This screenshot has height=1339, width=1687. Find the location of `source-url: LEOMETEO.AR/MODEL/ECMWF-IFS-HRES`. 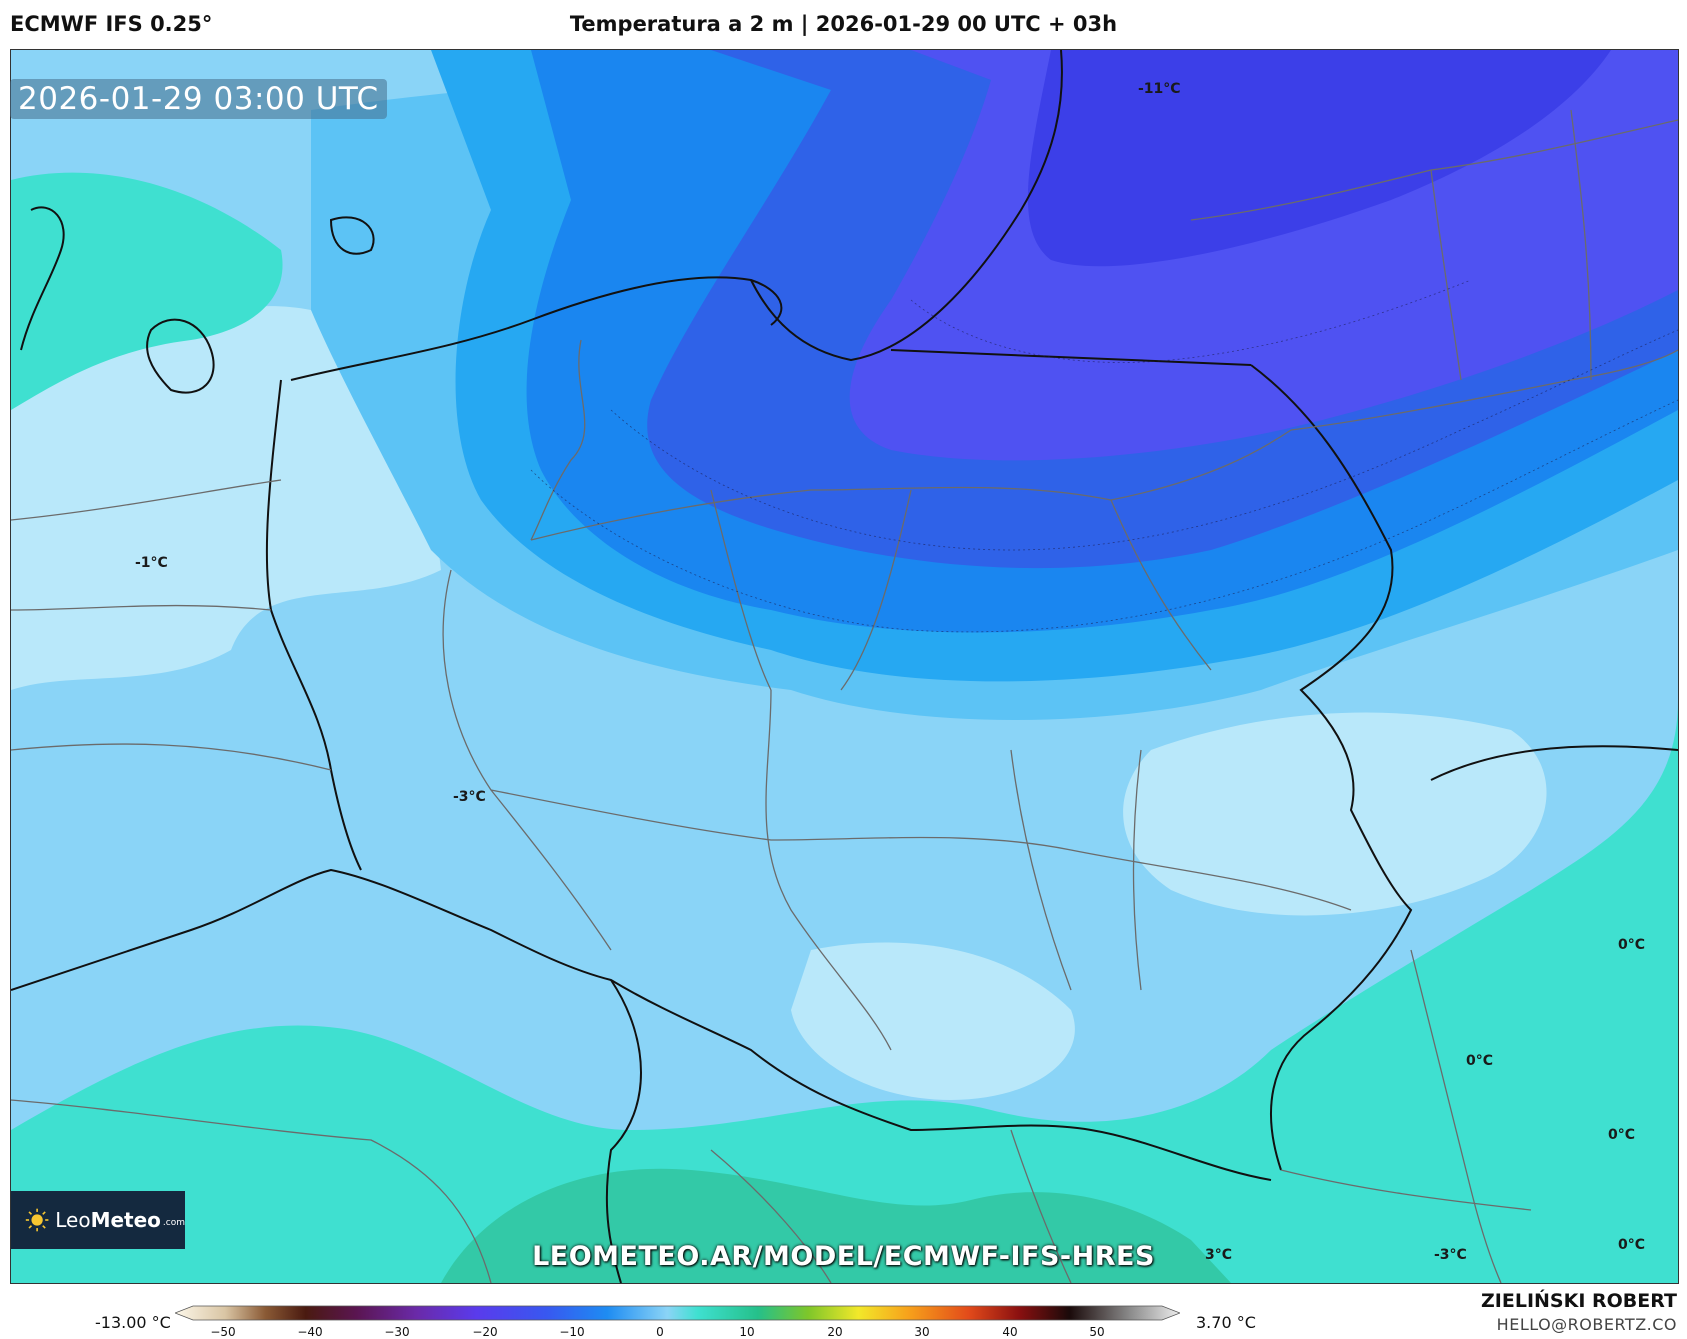

source-url: LEOMETEO.AR/MODEL/ECMWF-IFS-HRES is located at coordinates (843, 1256).